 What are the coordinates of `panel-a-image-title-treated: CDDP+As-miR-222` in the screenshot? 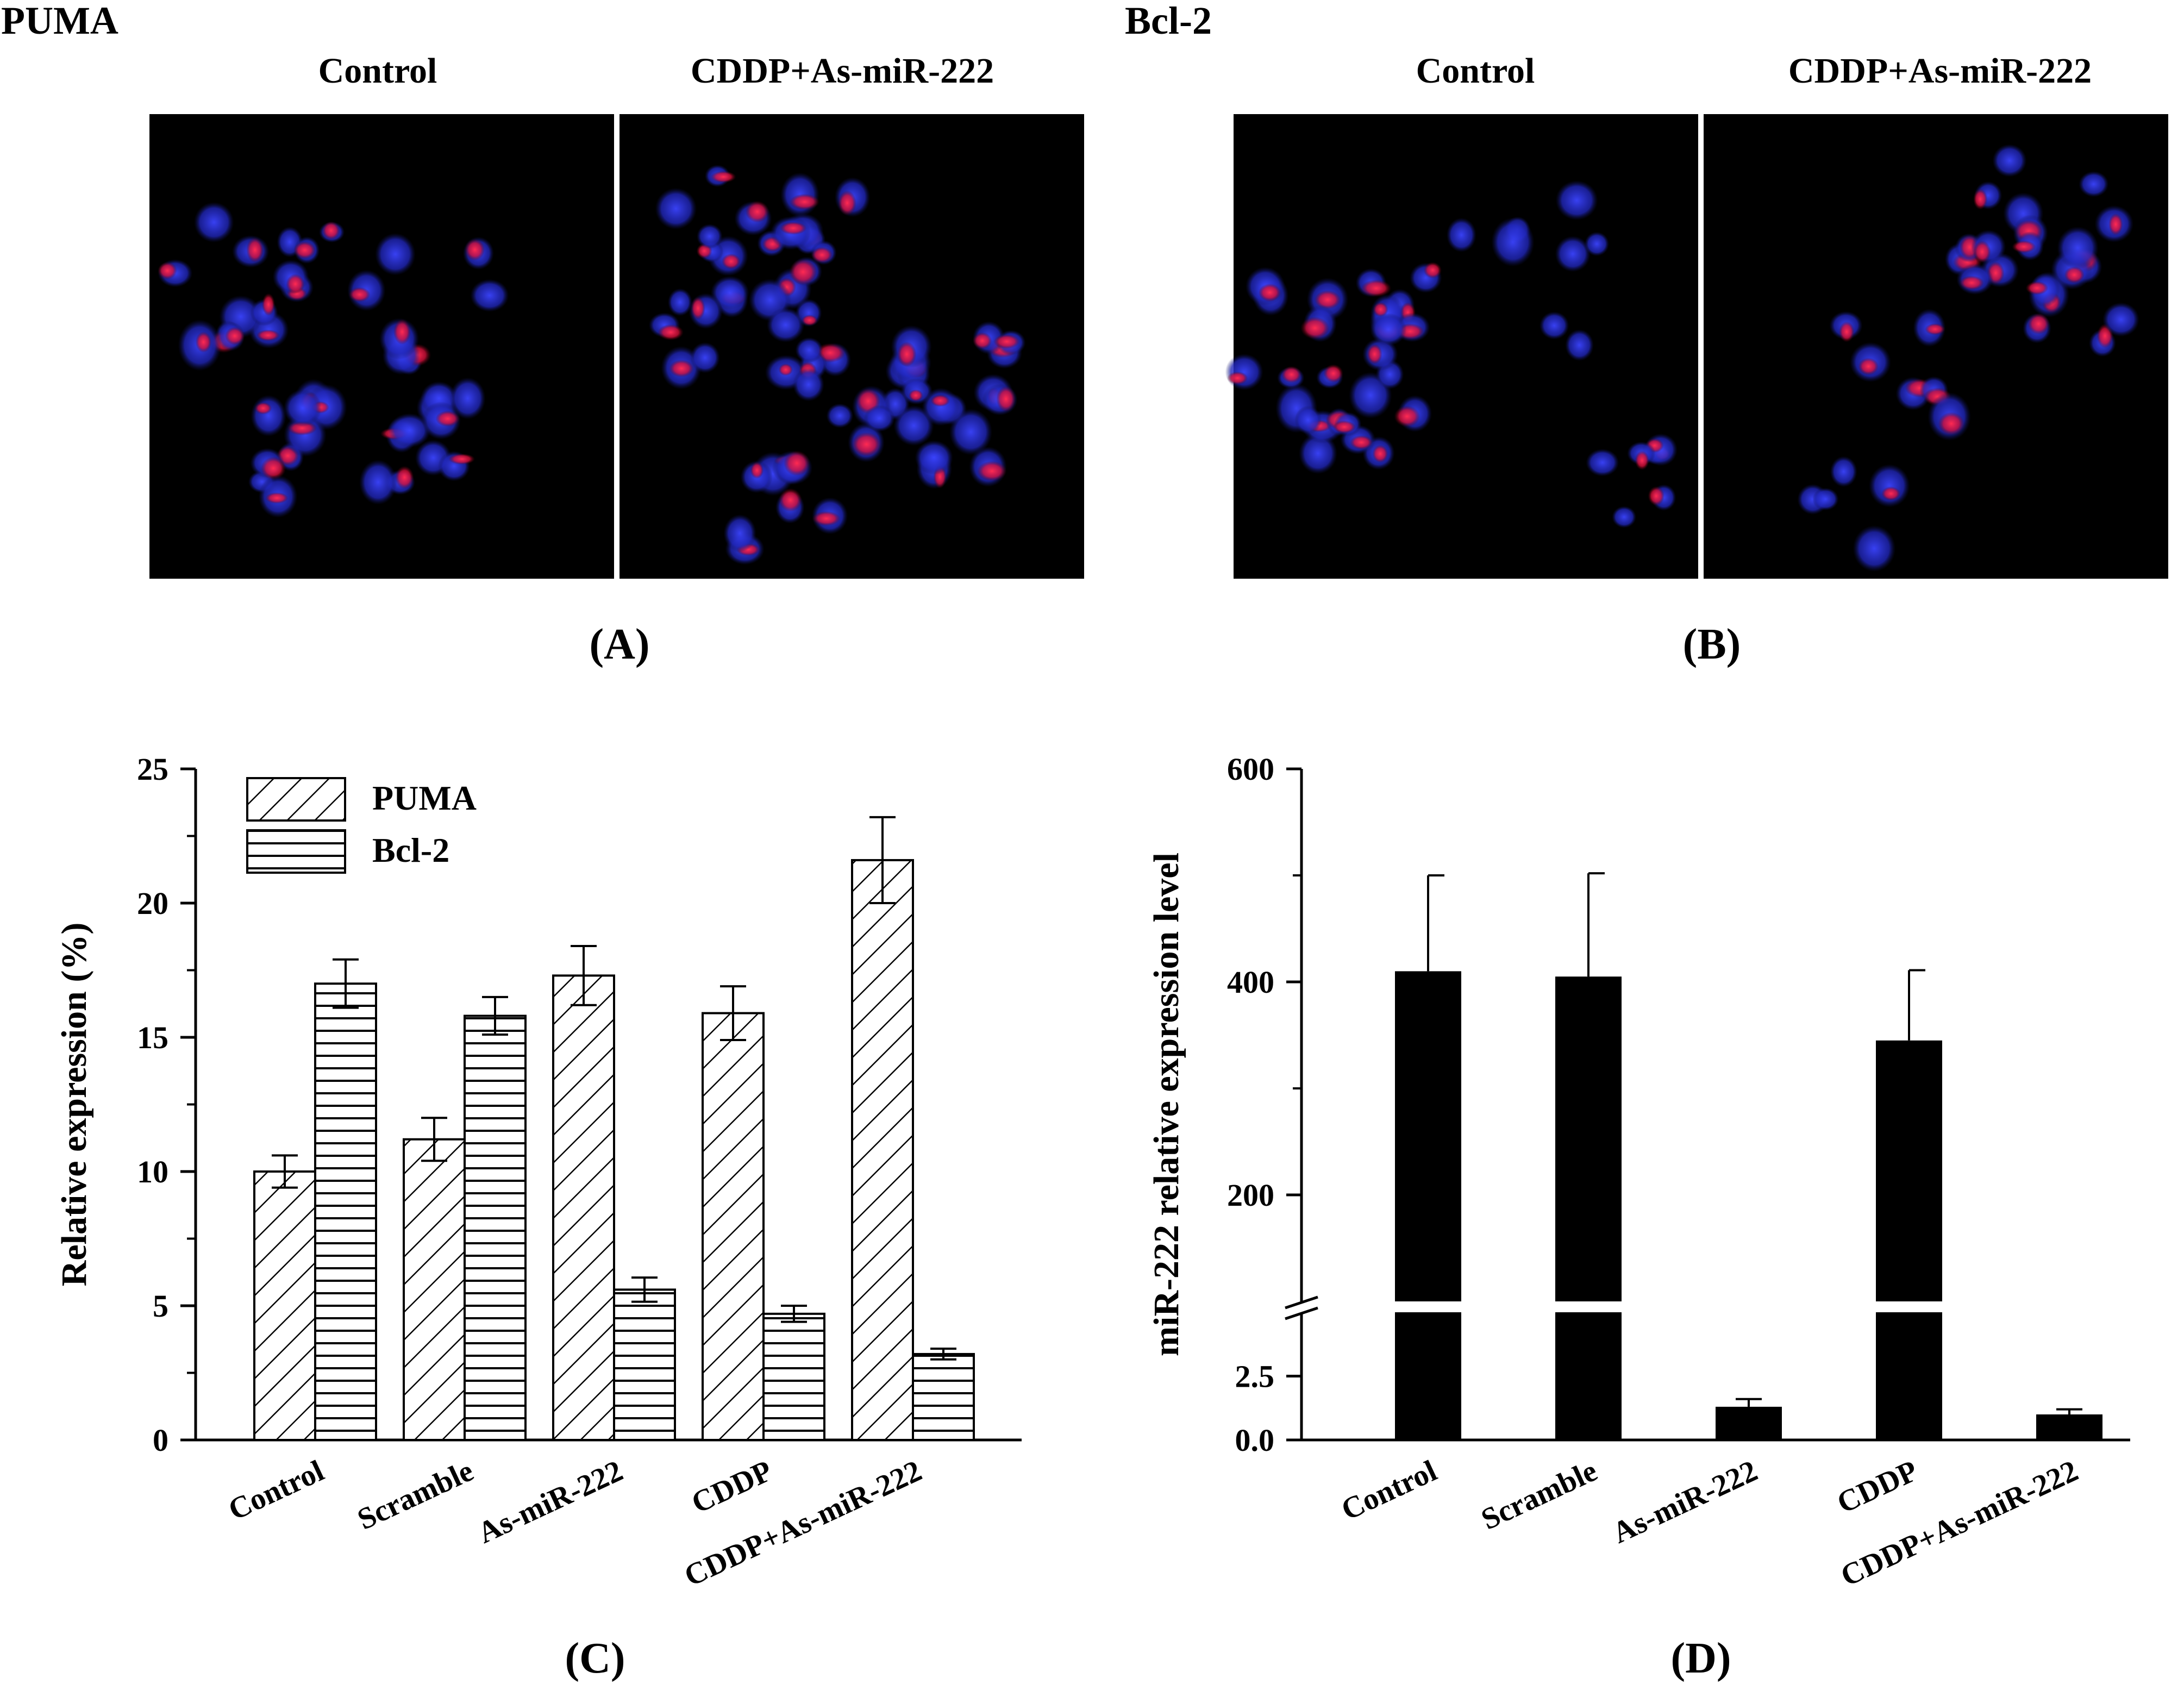 It's located at (842, 71).